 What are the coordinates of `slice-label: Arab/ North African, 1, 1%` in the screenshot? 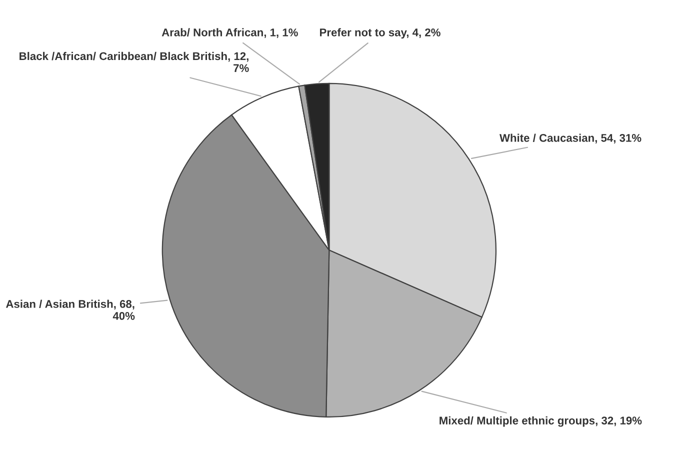 It's located at (230, 33).